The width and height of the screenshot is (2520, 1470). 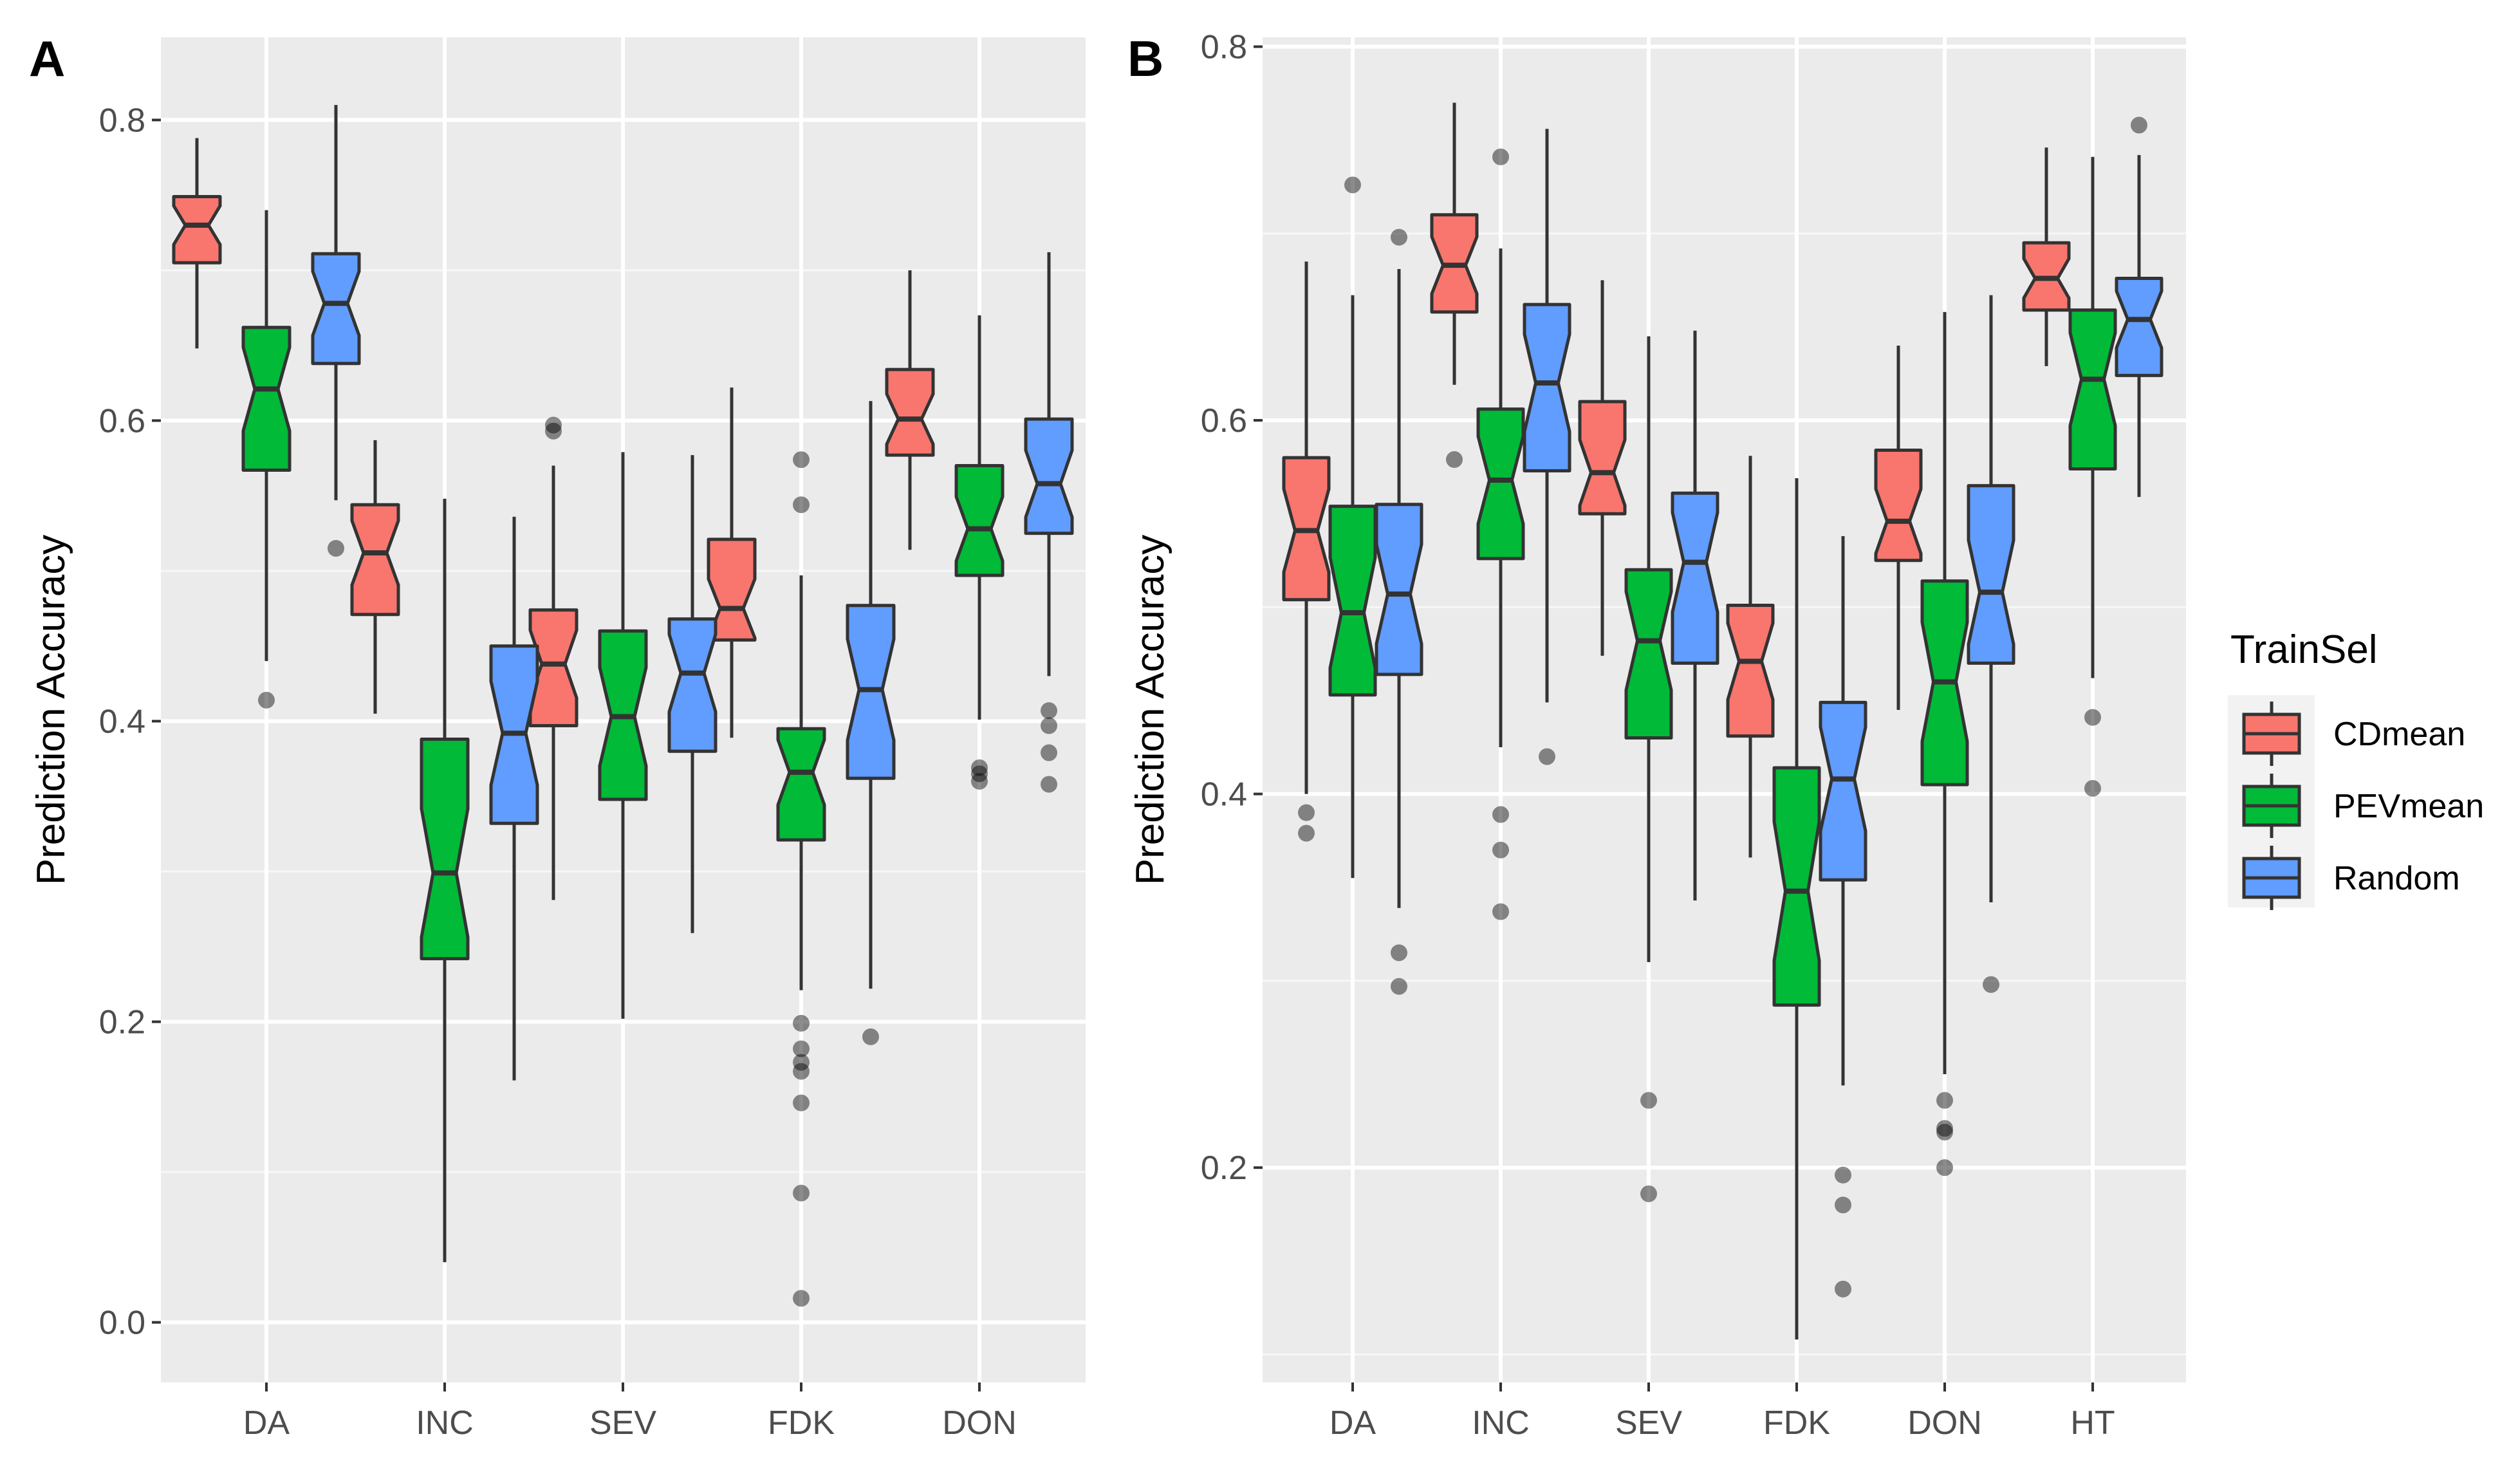 I want to click on legend-label: Random, so click(x=2396, y=878).